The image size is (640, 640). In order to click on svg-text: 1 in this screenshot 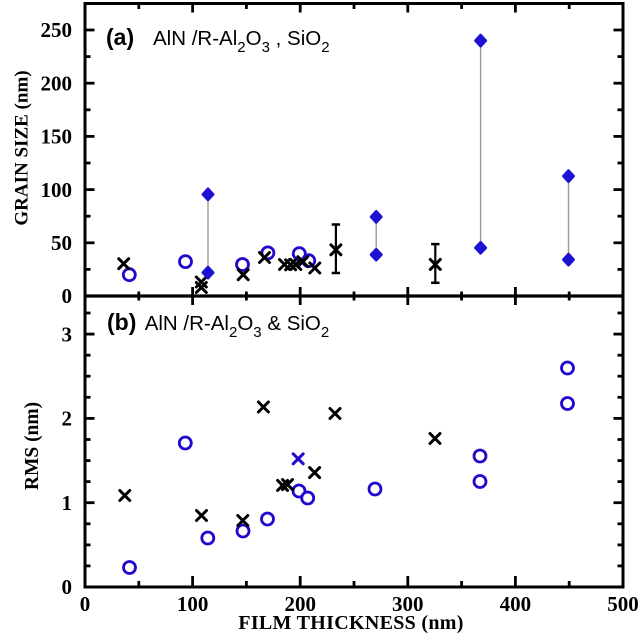, I will do `click(67, 503)`.